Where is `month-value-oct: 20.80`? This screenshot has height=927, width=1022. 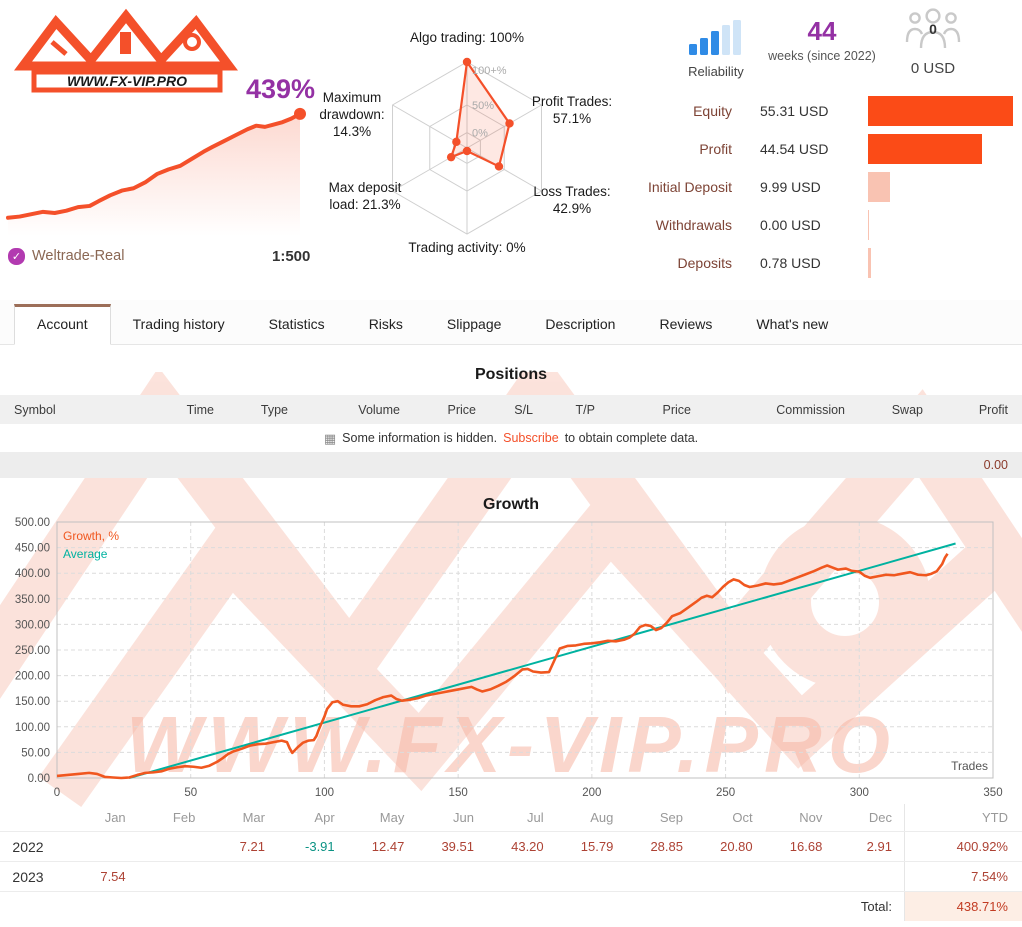 month-value-oct: 20.80 is located at coordinates (736, 846).